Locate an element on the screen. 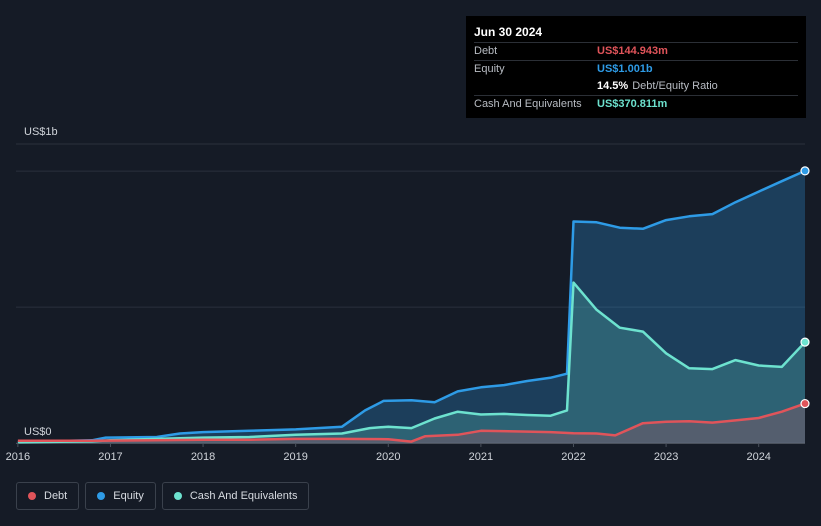  tooltip-ratio-label: Debt/Equity Ratio is located at coordinates (675, 86).